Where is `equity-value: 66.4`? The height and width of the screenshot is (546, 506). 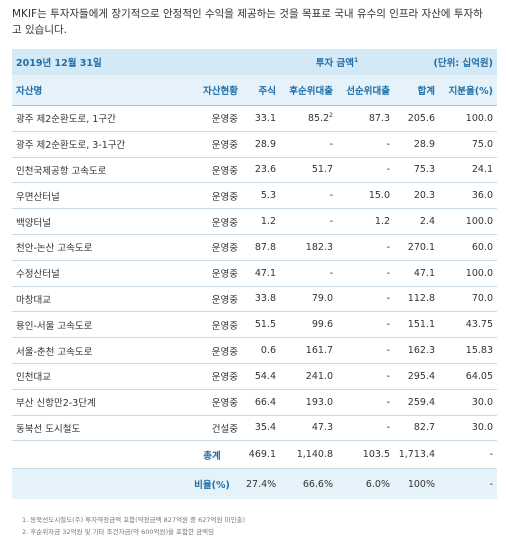
equity-value: 66.4 is located at coordinates (261, 402).